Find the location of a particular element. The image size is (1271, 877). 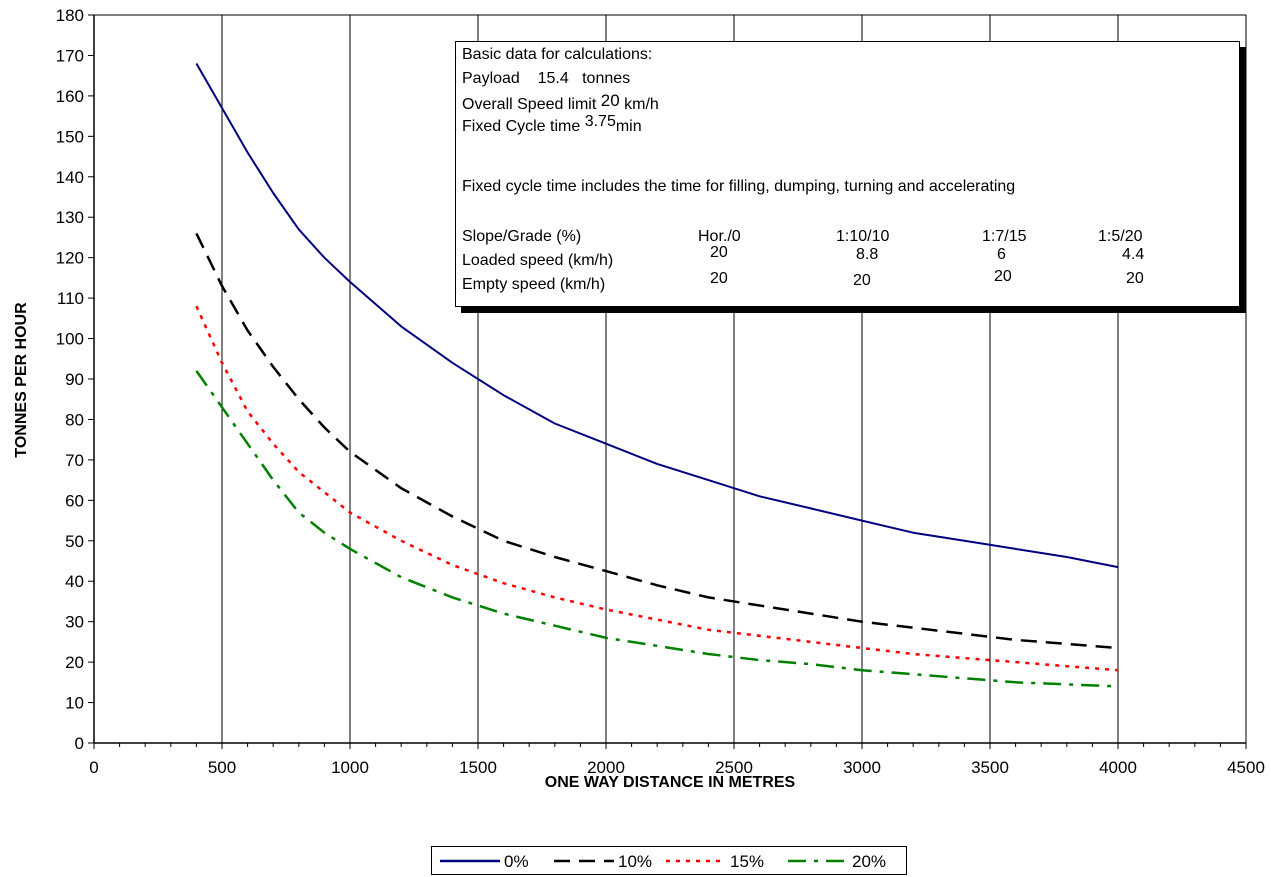

cycle-time-line: Fixed Cycle time 3.75min is located at coordinates (552, 124).